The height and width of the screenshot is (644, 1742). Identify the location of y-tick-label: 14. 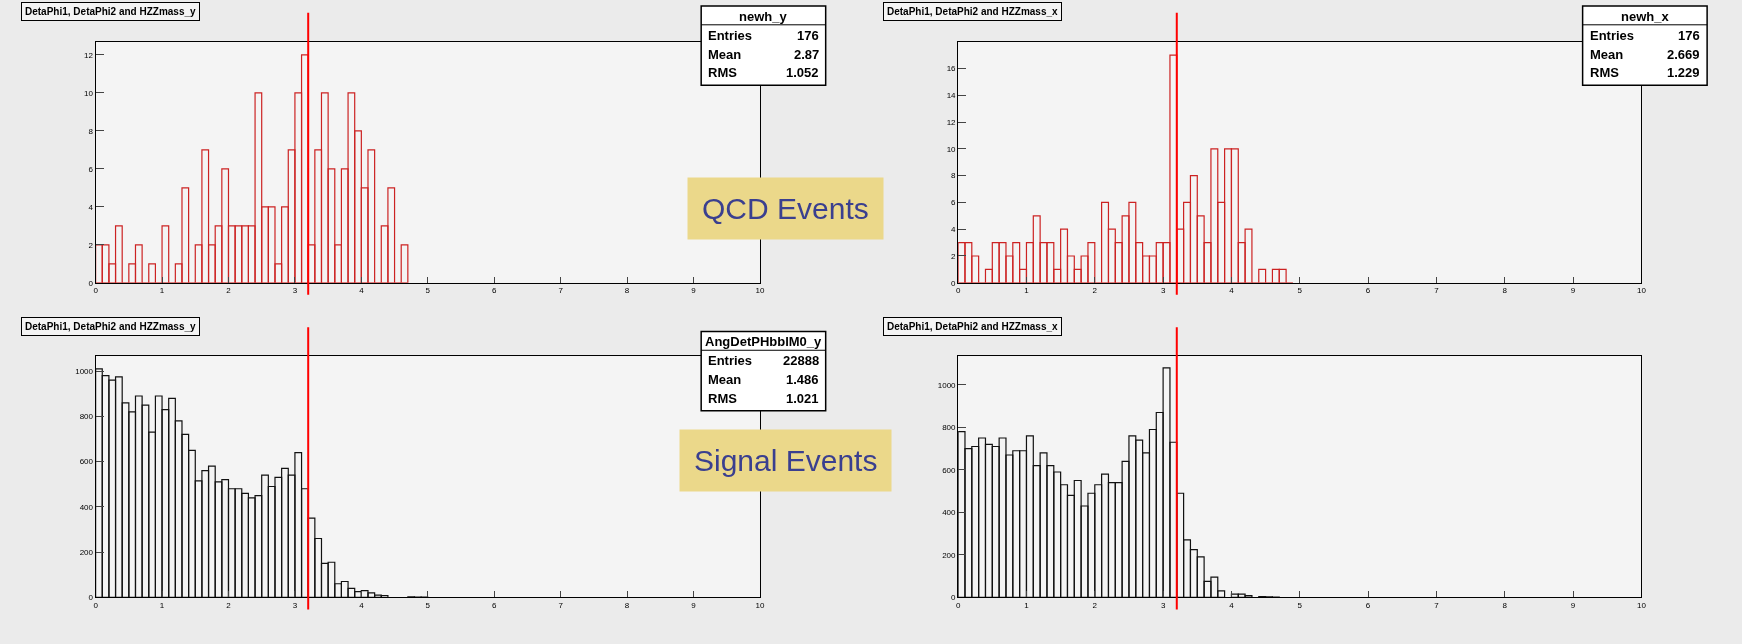
(951, 96).